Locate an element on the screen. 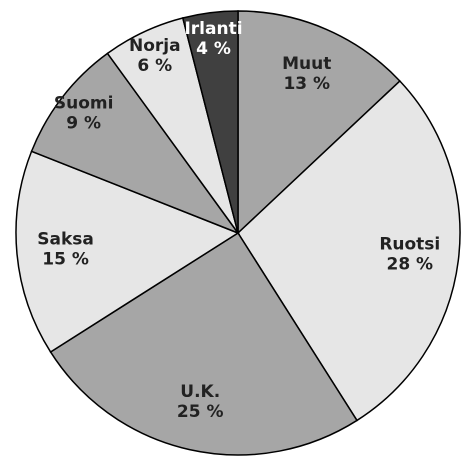 The image size is (461, 457). pie-slice is located at coordinates (210, 122).